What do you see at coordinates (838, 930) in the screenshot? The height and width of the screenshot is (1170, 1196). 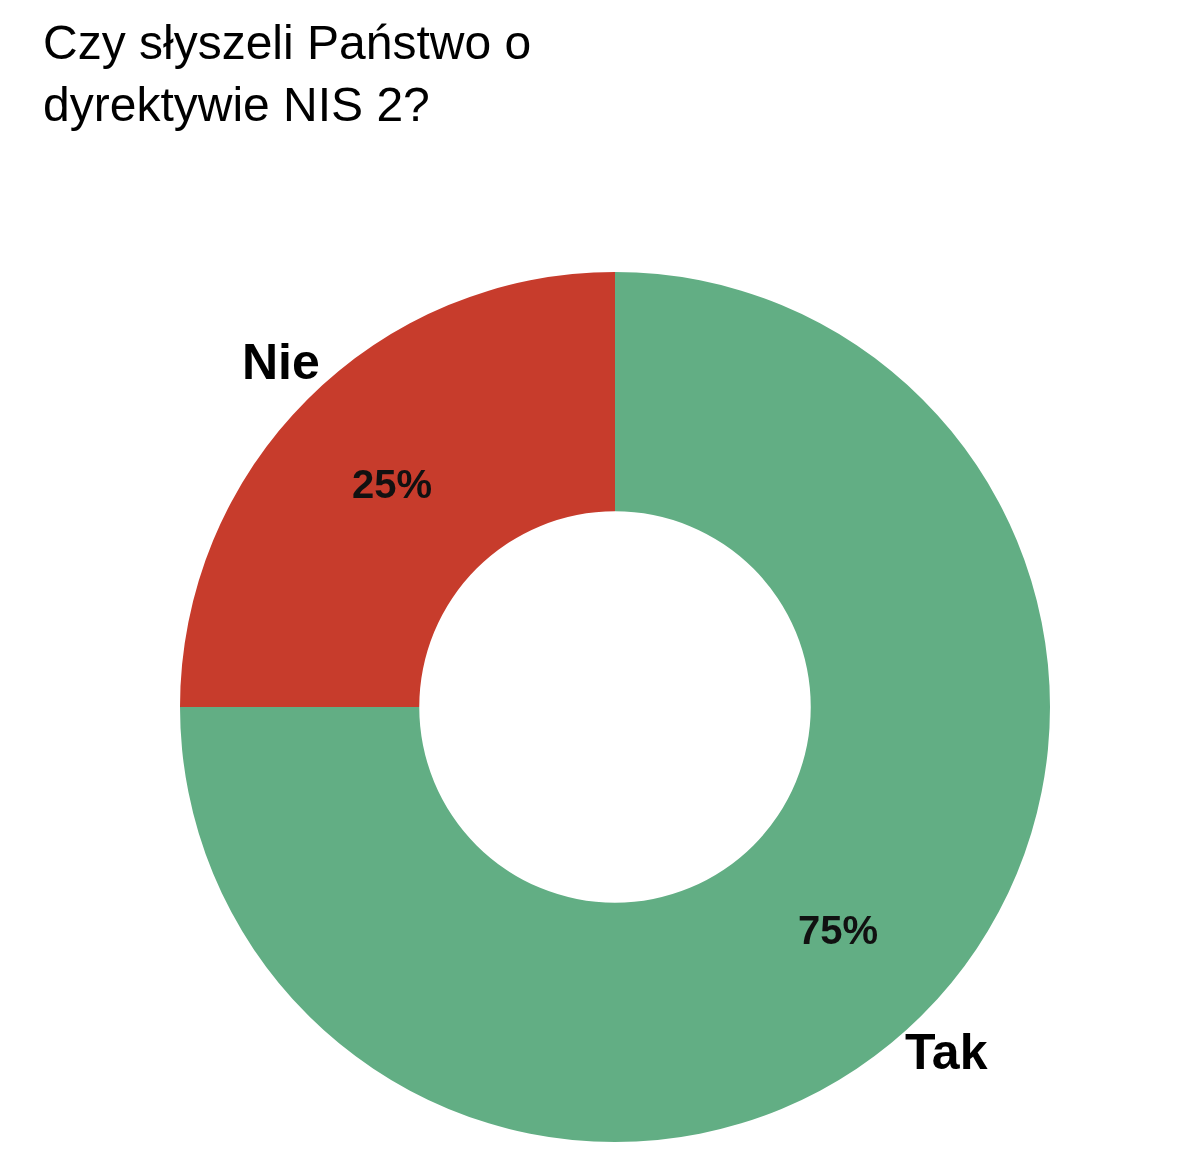 I see `data-label: 75%` at bounding box center [838, 930].